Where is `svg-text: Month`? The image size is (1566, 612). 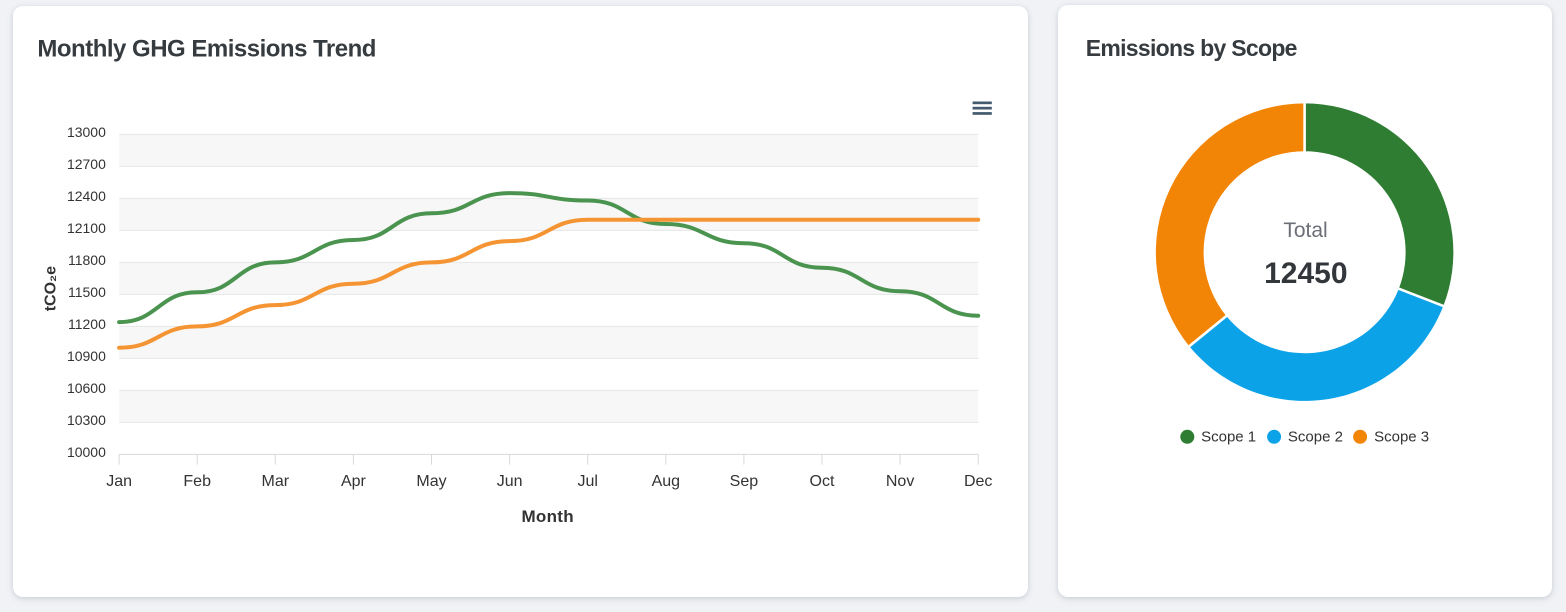 svg-text: Month is located at coordinates (547, 516).